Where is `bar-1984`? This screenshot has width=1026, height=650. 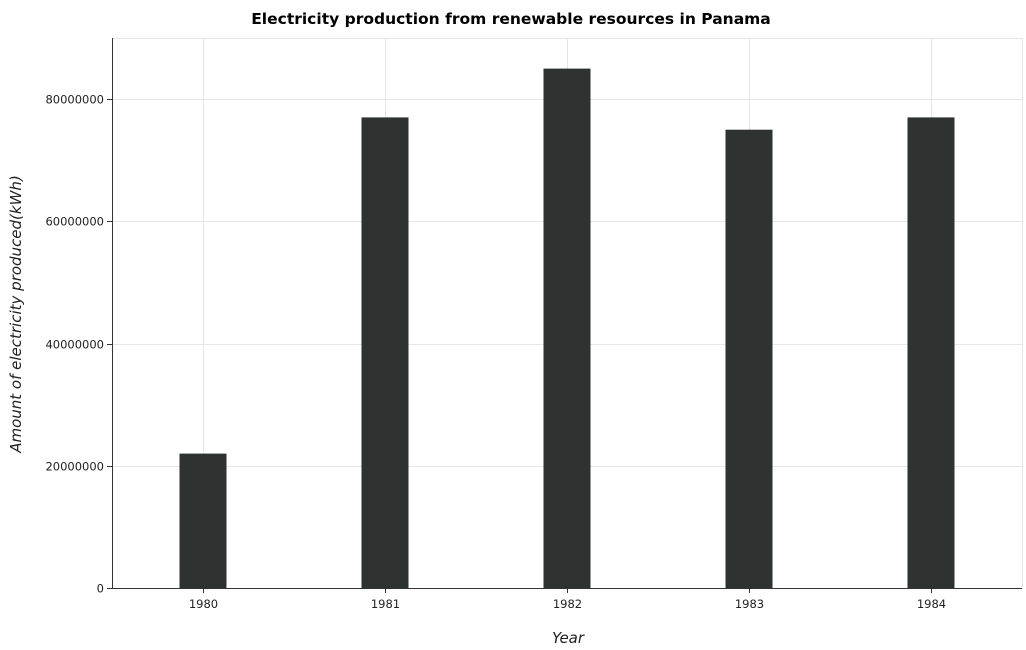
bar-1984 is located at coordinates (931, 353).